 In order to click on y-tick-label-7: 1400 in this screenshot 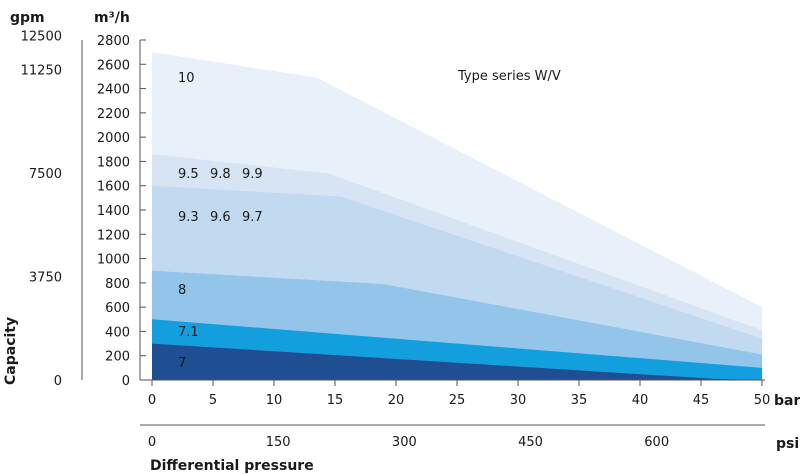, I will do `click(113, 211)`.